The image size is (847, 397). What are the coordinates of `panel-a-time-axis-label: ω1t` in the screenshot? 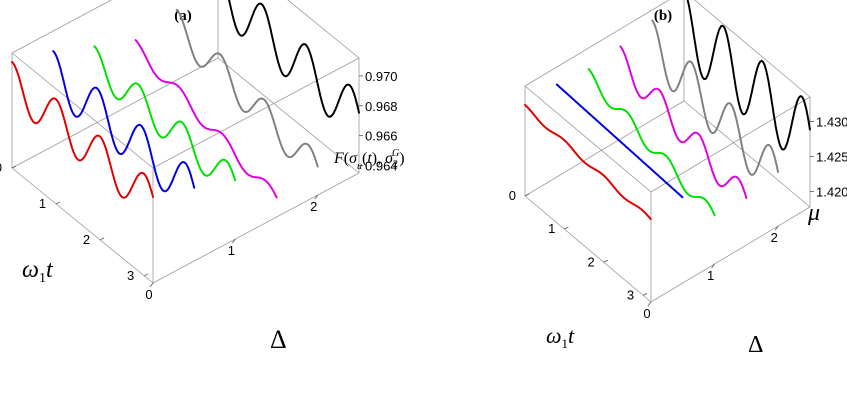 It's located at (38, 271).